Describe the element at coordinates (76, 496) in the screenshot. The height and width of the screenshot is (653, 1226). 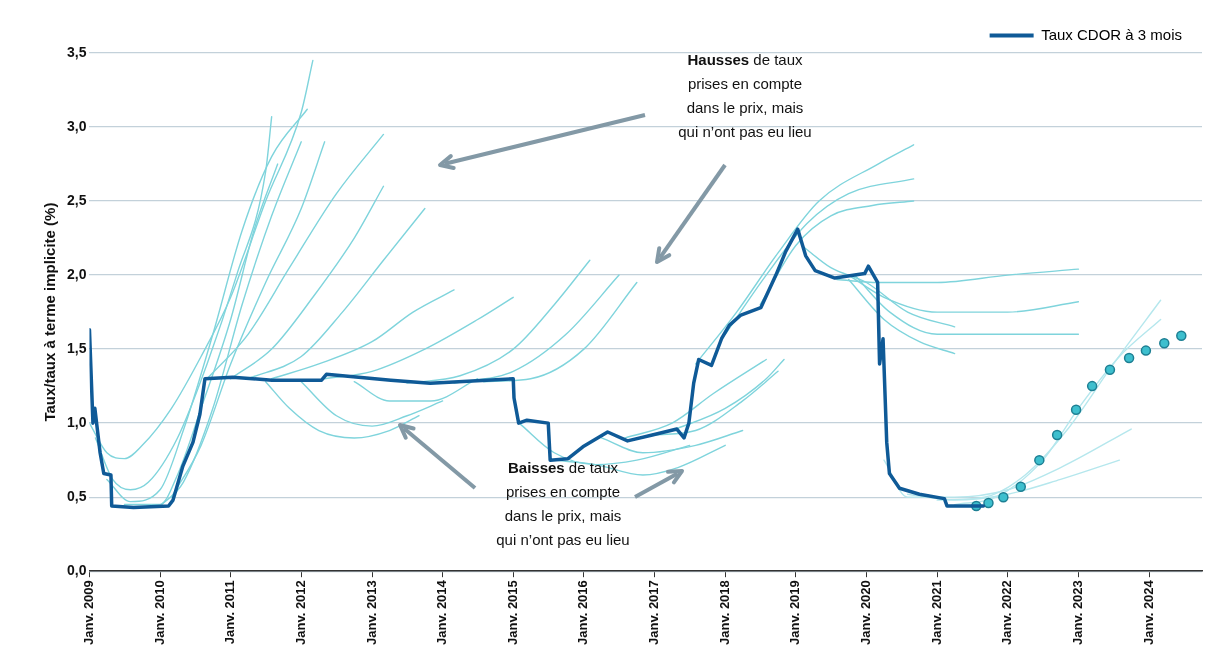
I see `y-tick-label: 0,5` at that location.